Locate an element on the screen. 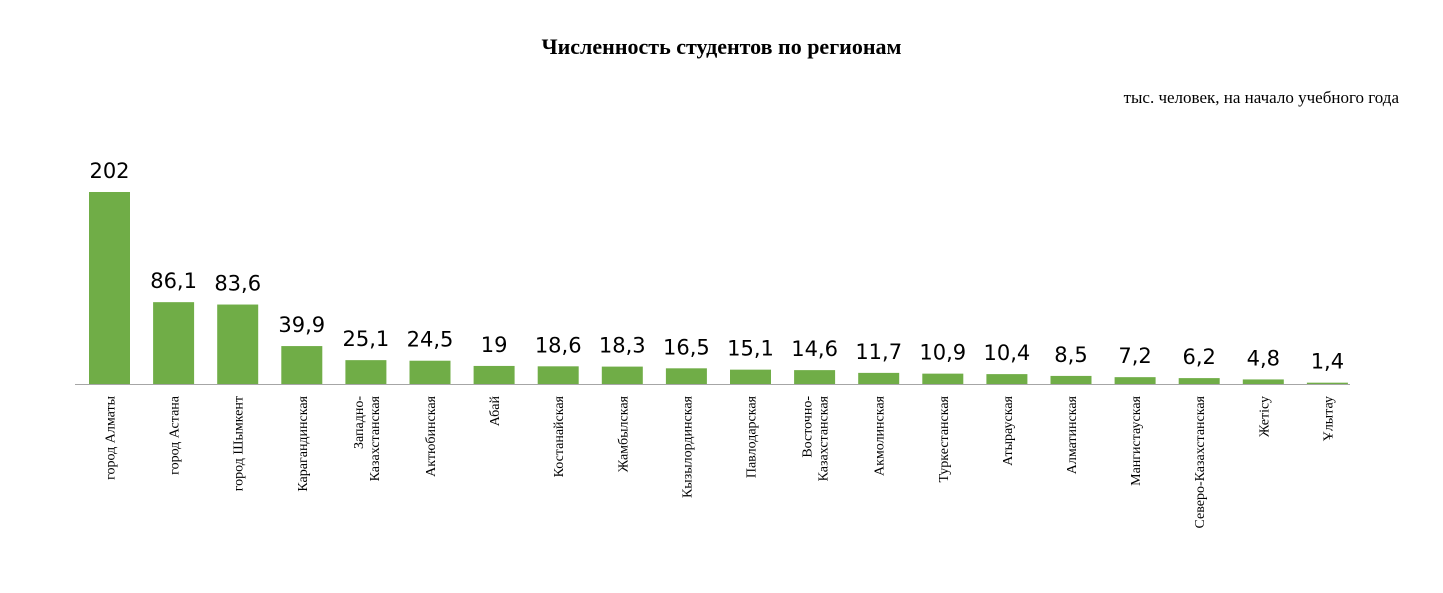 The height and width of the screenshot is (593, 1443). x-tick-label: Костанайская is located at coordinates (559, 436).